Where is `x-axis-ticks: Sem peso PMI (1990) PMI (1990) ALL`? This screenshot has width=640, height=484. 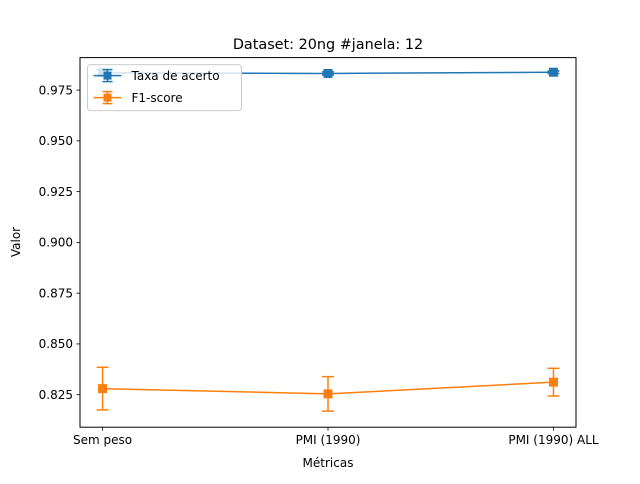
x-axis-ticks: Sem peso PMI (1990) PMI (1990) ALL is located at coordinates (336, 437).